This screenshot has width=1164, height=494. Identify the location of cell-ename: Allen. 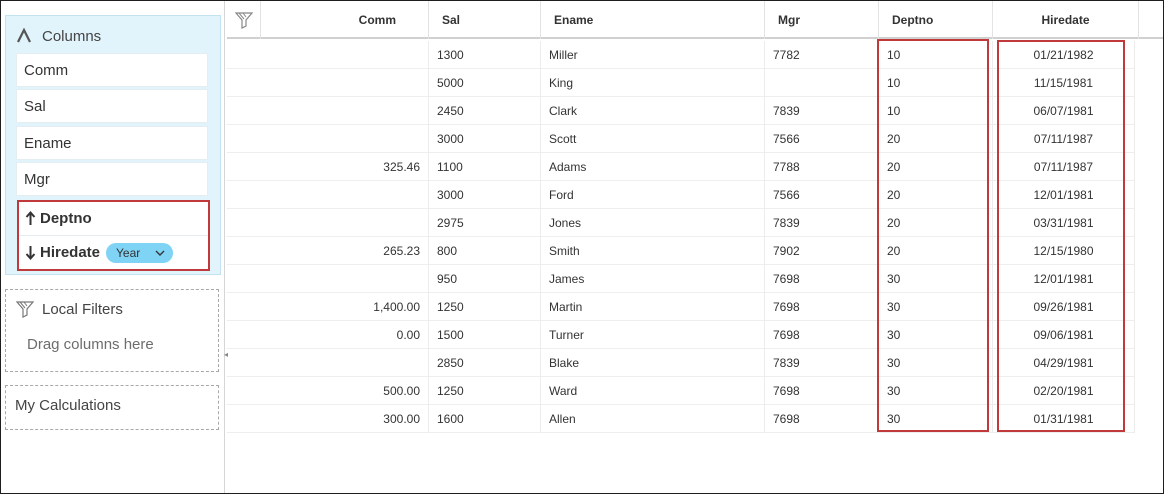
(653, 419).